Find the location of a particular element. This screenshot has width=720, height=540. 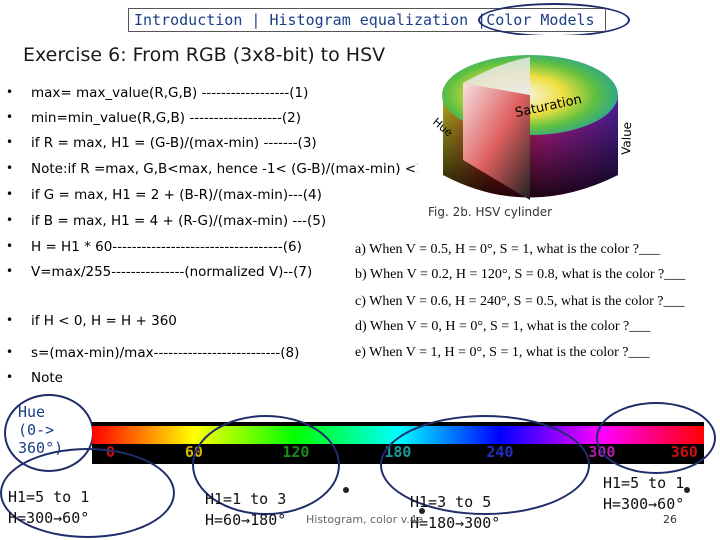

footer-text: Histogram, color v.4a is located at coordinates (365, 519).